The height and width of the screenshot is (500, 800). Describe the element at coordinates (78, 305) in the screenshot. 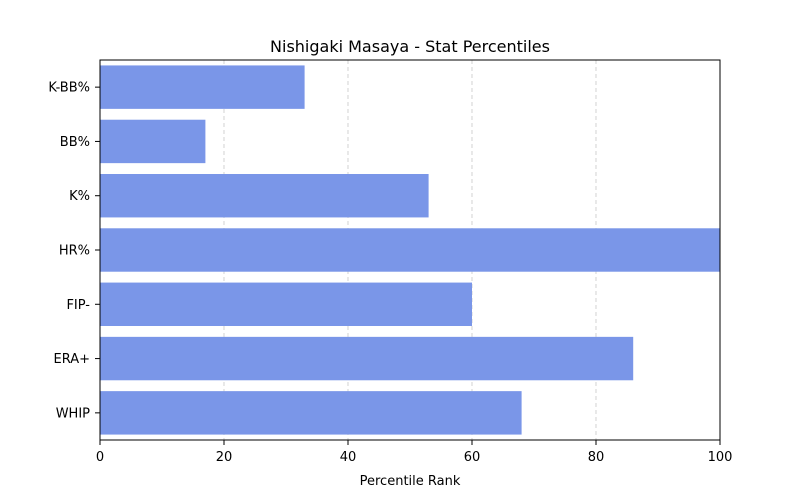

I see `y-tick-label: FIP-` at that location.